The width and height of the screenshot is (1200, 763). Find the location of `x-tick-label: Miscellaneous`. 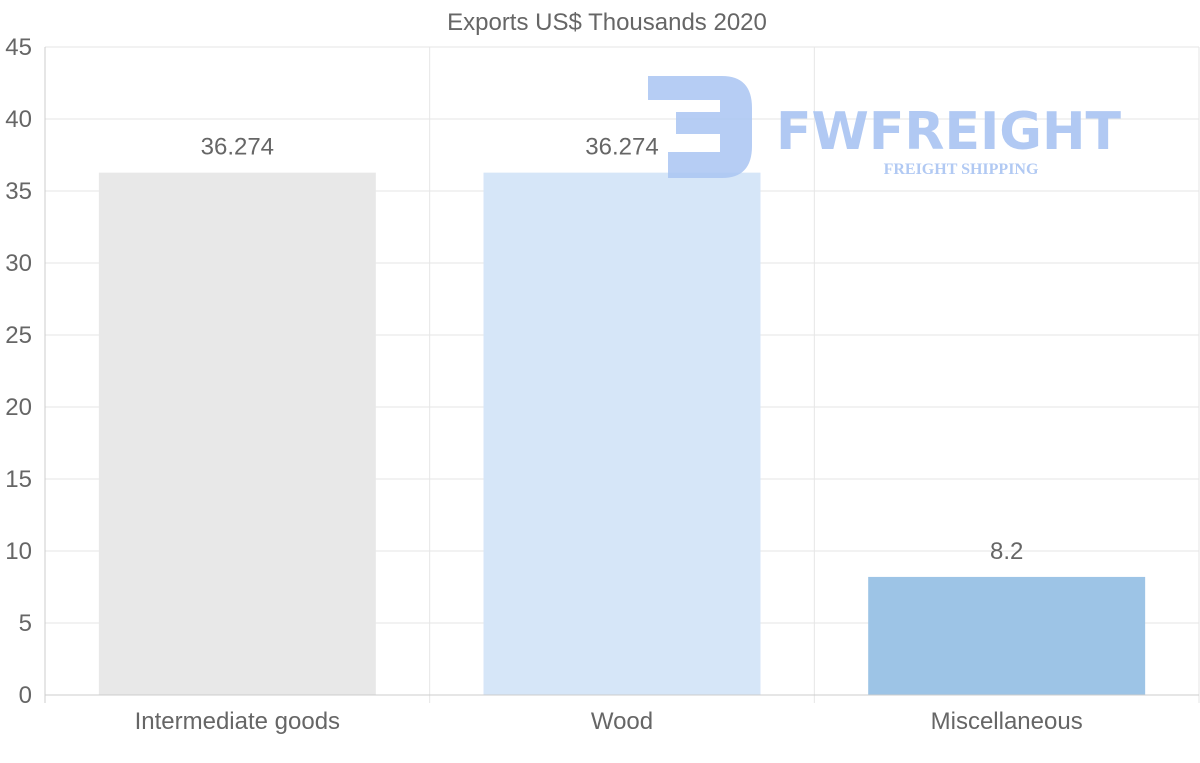

x-tick-label: Miscellaneous is located at coordinates (1007, 721).